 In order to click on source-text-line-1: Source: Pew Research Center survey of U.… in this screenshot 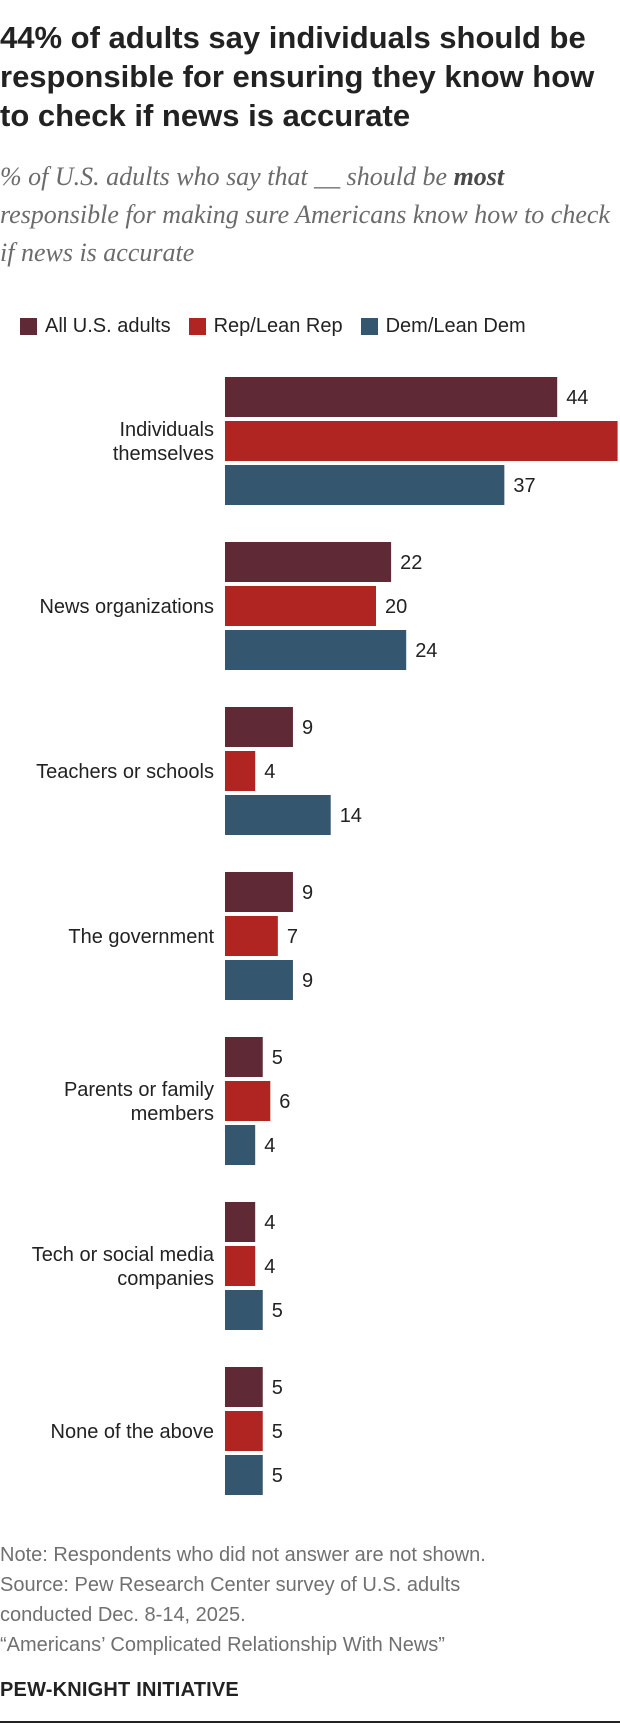, I will do `click(230, 1585)`.